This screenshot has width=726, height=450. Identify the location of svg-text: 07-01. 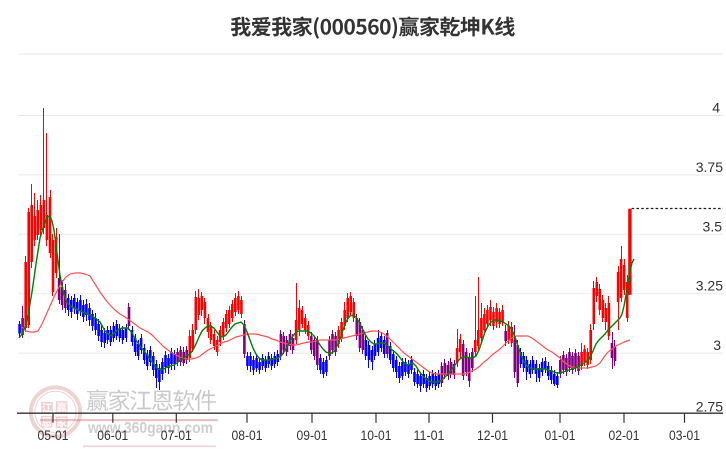
(176, 435).